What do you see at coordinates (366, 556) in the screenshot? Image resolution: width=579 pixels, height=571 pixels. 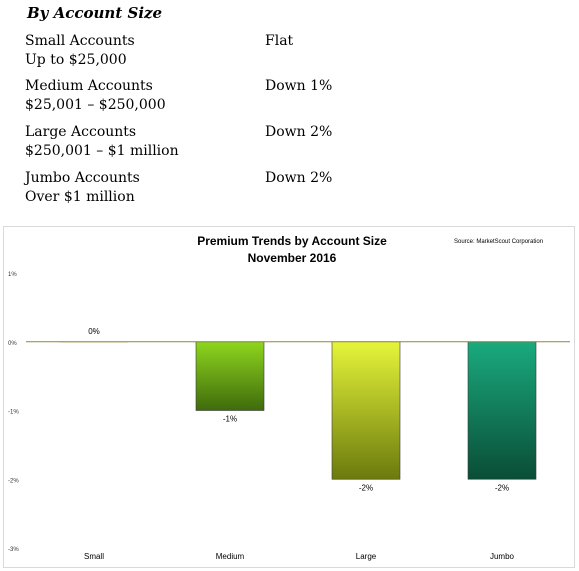 I see `x-tick-label: Large` at bounding box center [366, 556].